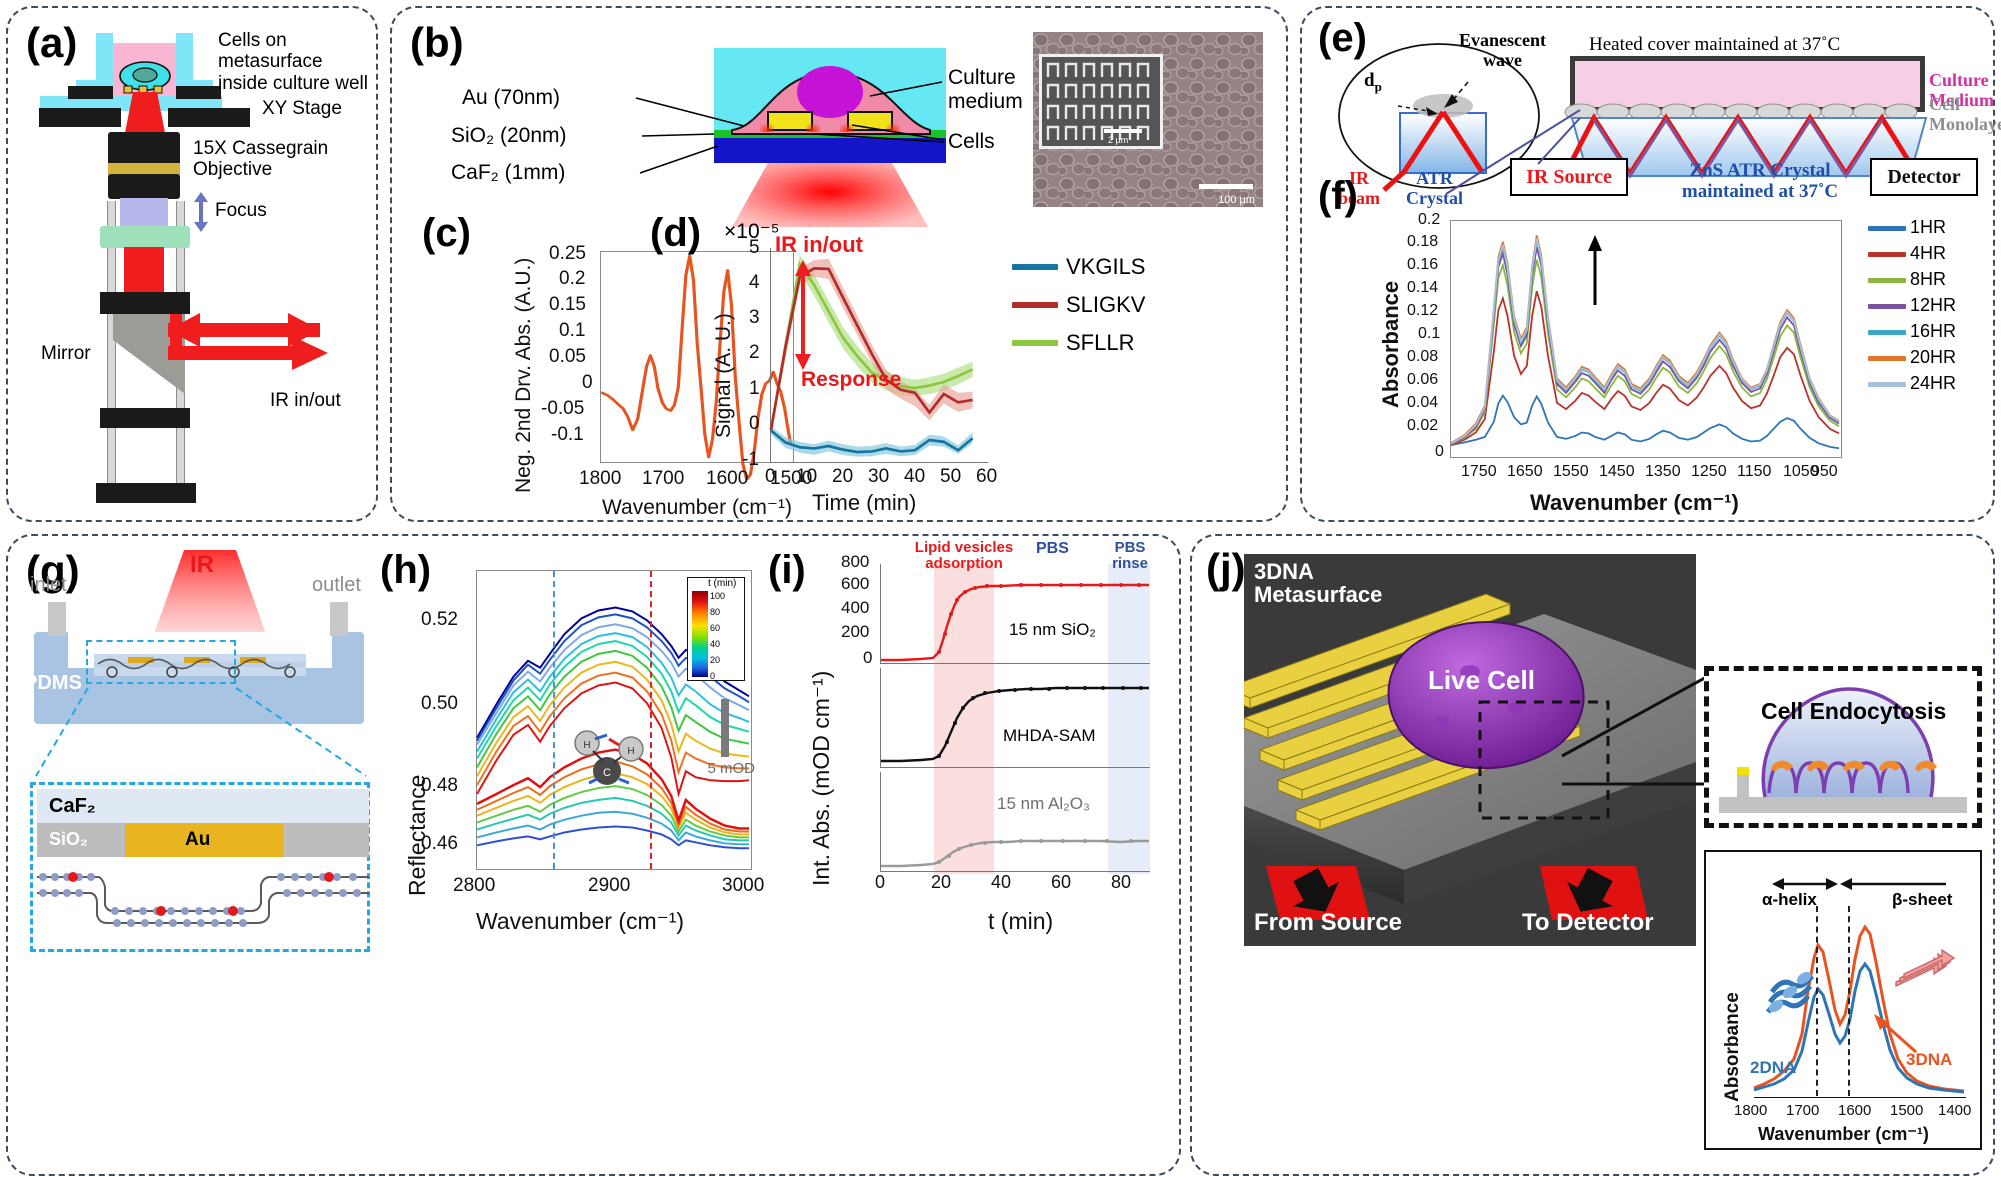  Describe the element at coordinates (48, 585) in the screenshot. I see `panel-g-inlet-label: inlet` at that location.